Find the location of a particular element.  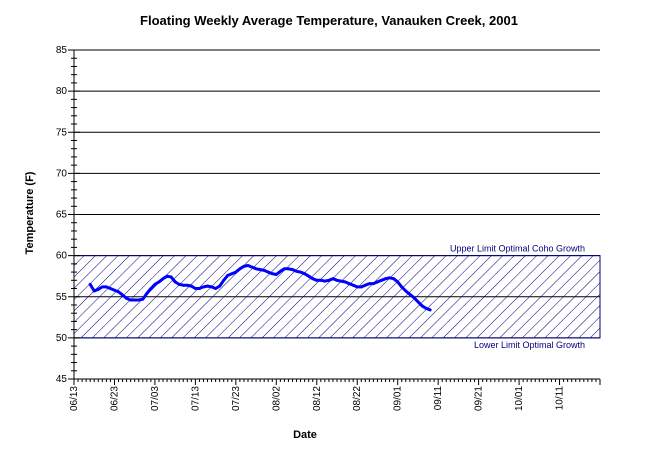

y-tick-label-70: 70 is located at coordinates (62, 173).